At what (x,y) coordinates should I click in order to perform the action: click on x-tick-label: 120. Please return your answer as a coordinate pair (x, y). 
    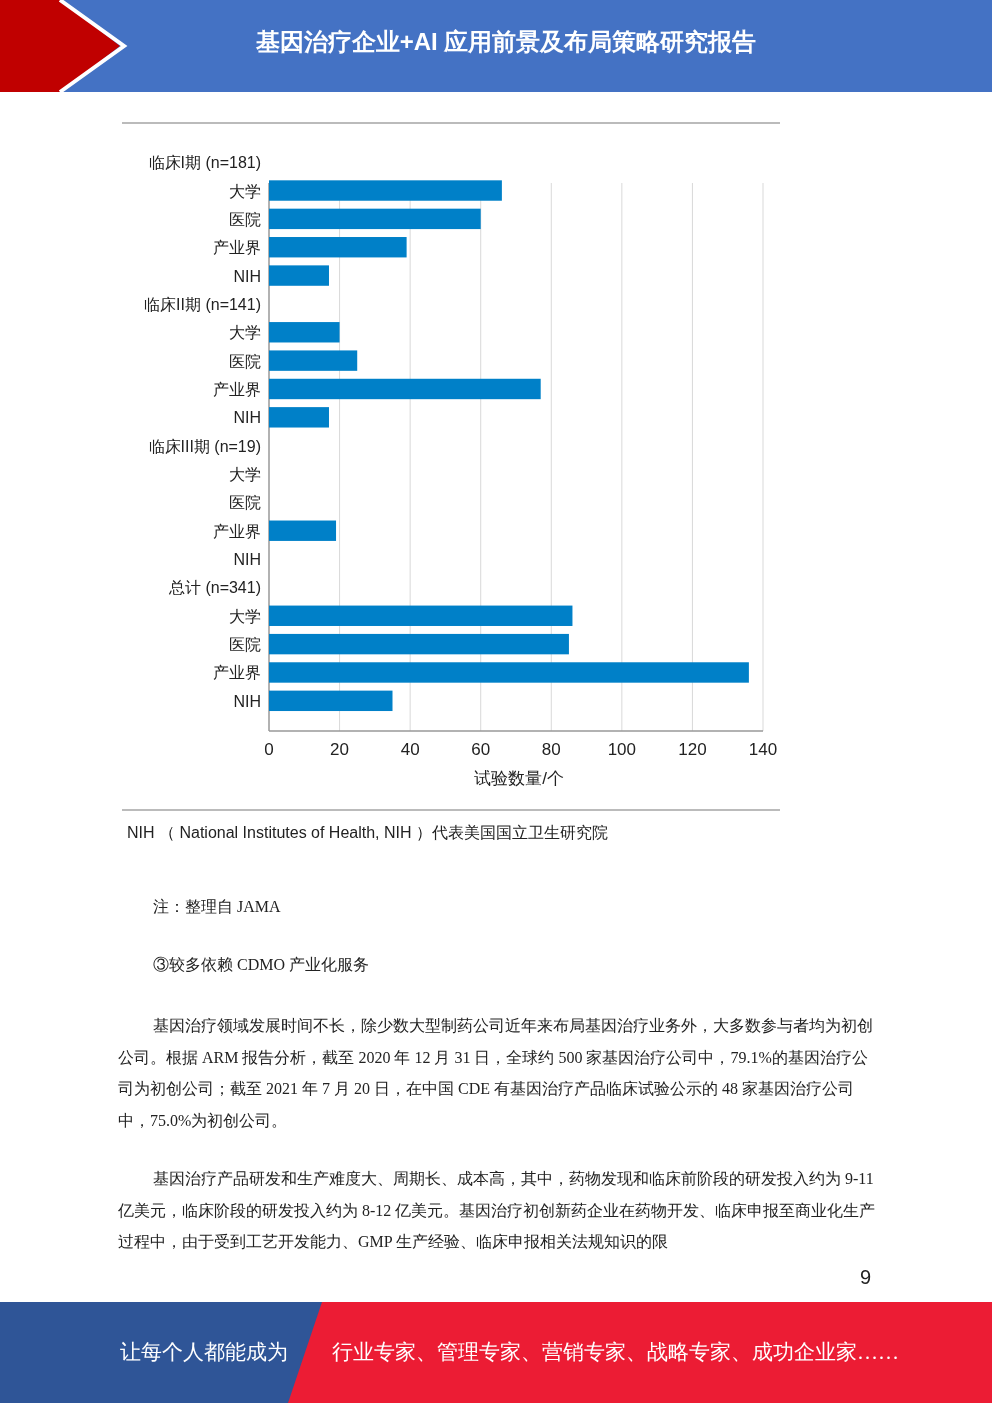
    Looking at the image, I should click on (692, 749).